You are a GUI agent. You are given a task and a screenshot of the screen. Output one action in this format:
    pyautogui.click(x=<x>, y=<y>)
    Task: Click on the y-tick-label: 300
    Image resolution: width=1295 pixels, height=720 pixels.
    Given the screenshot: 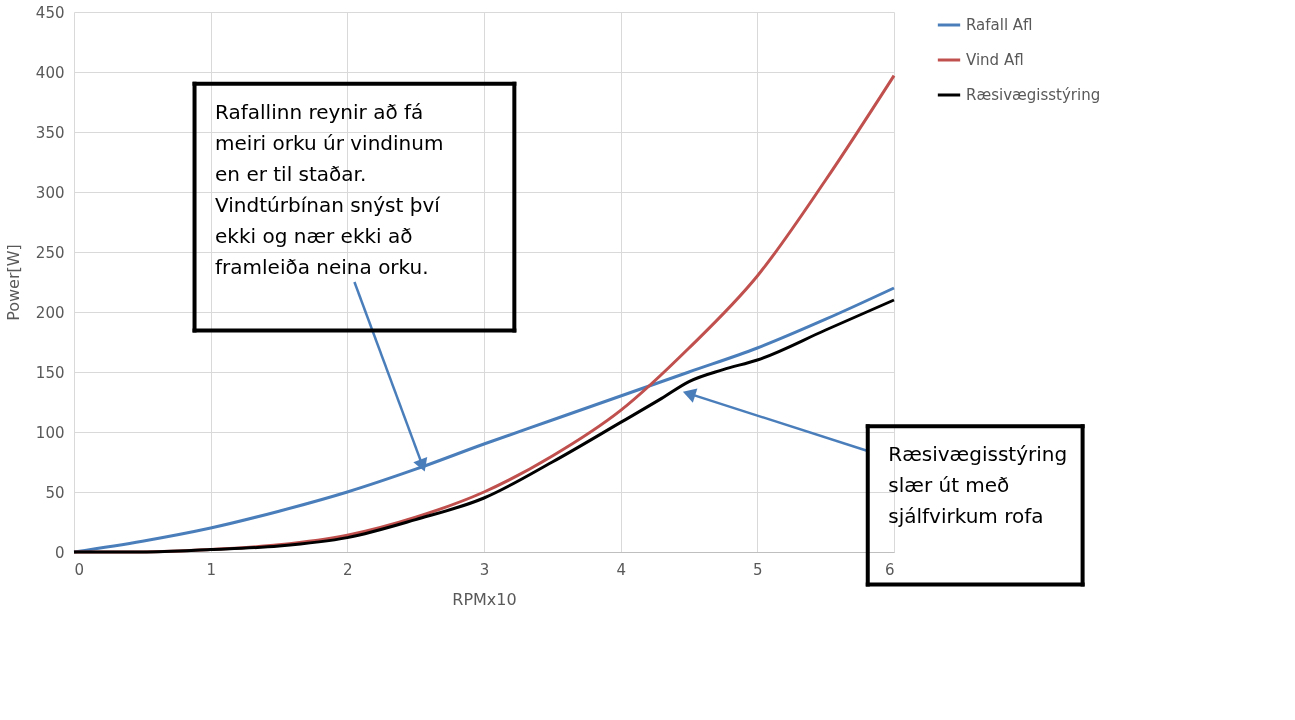 What is the action you would take?
    pyautogui.click(x=50, y=192)
    